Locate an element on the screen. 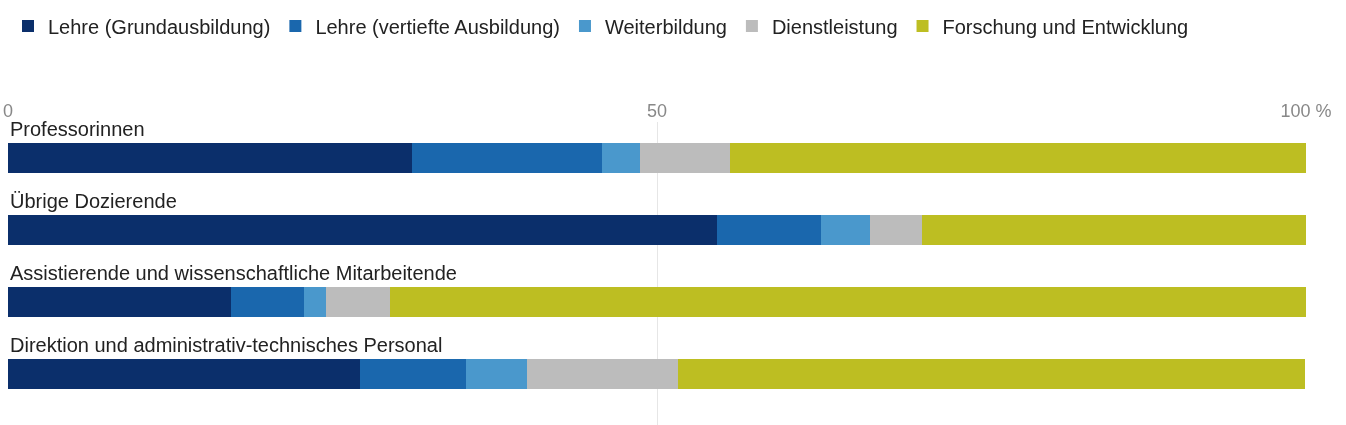 The height and width of the screenshot is (425, 1346). legend-label: Dienstleistung is located at coordinates (834, 26).